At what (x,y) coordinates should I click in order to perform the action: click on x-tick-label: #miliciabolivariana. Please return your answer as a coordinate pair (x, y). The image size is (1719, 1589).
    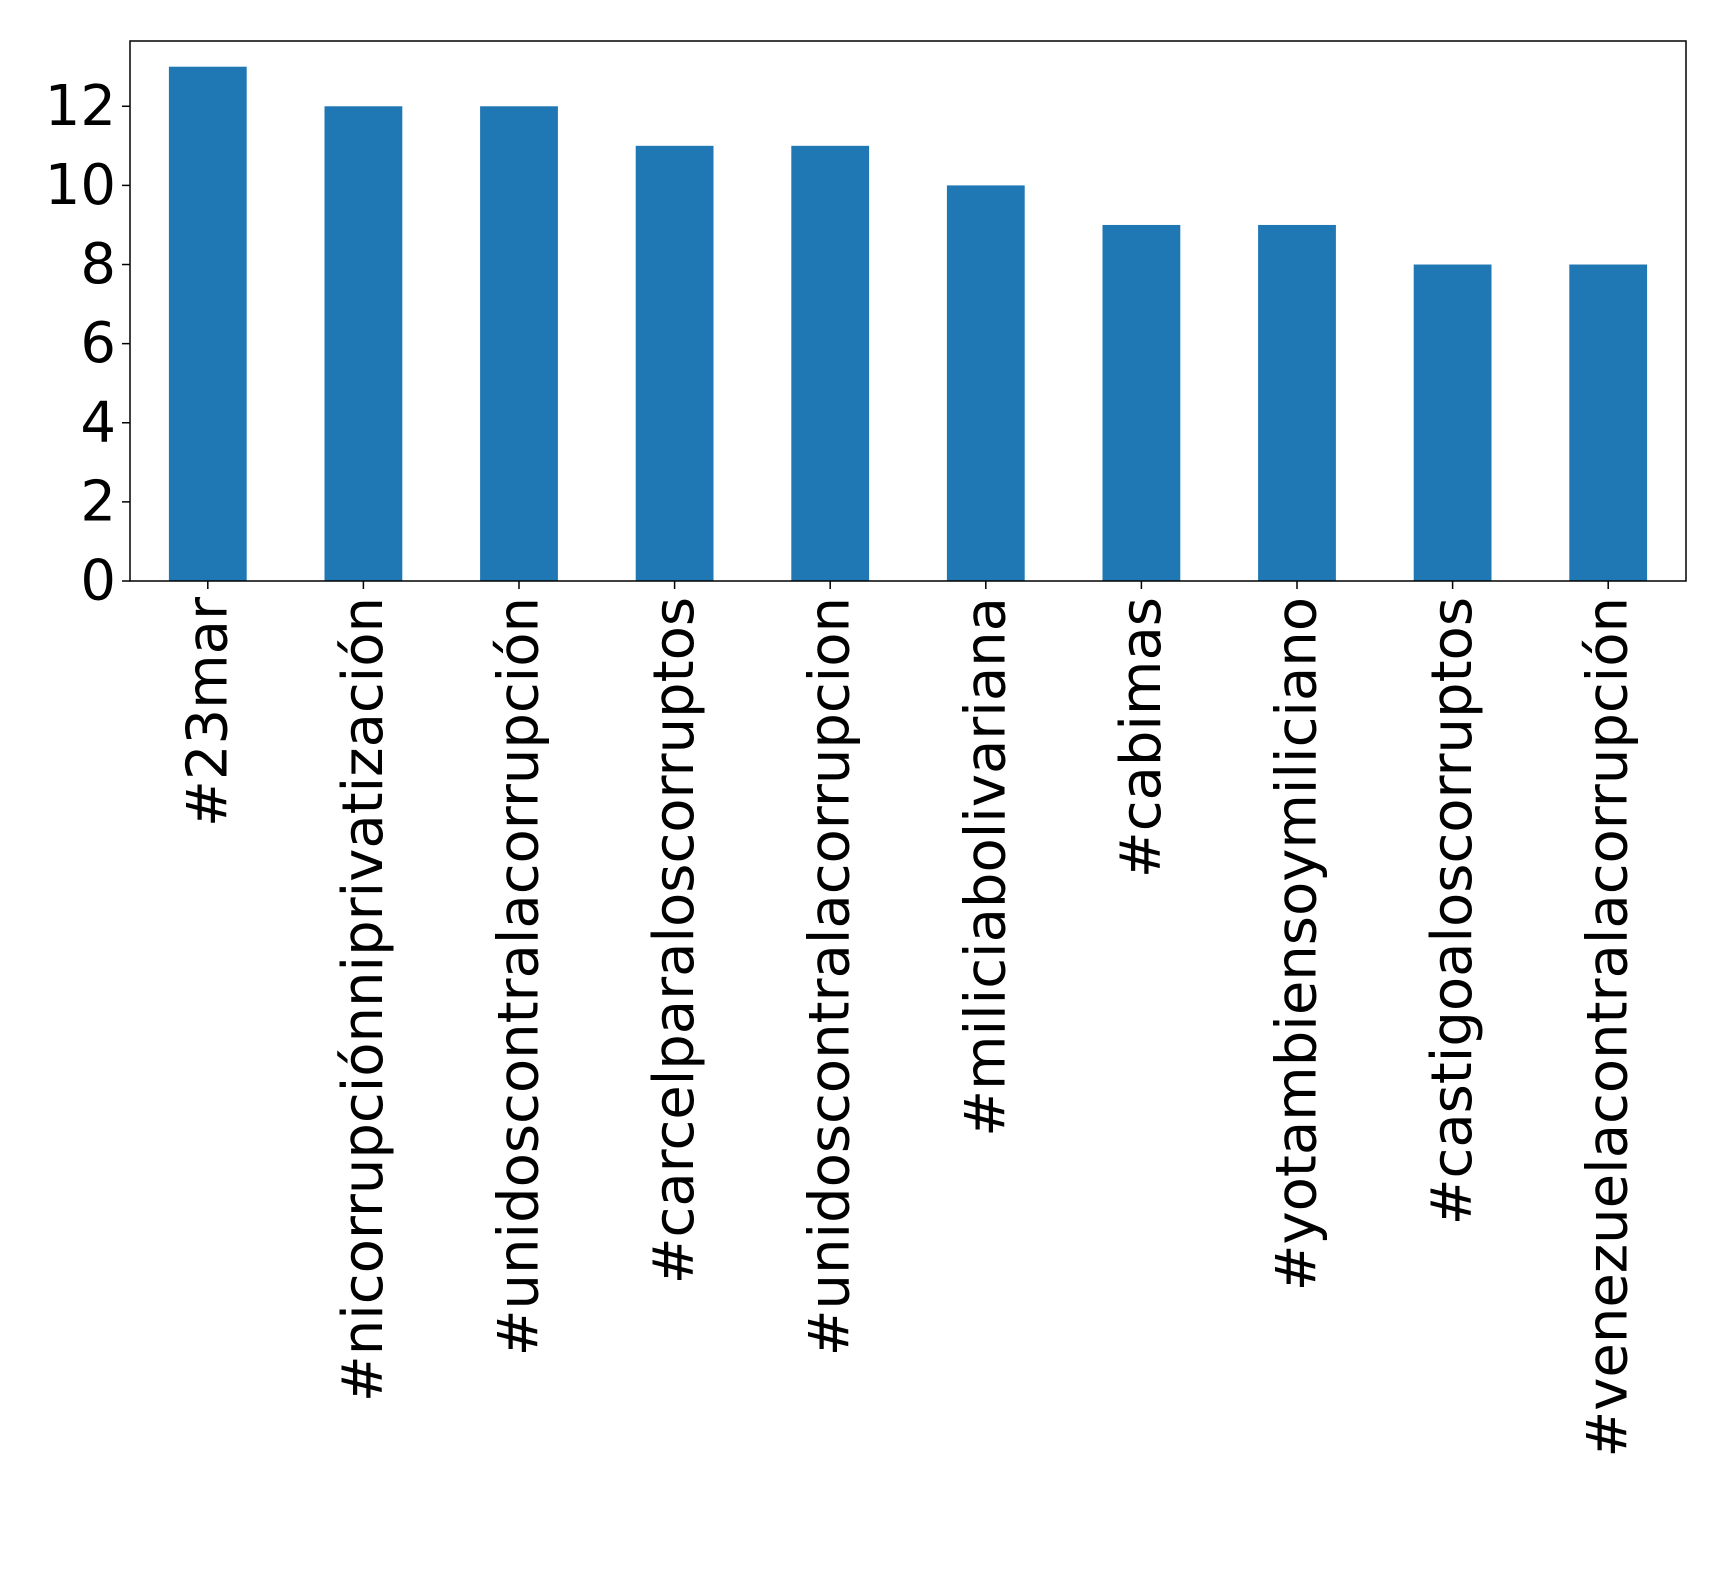
    Looking at the image, I should click on (985, 867).